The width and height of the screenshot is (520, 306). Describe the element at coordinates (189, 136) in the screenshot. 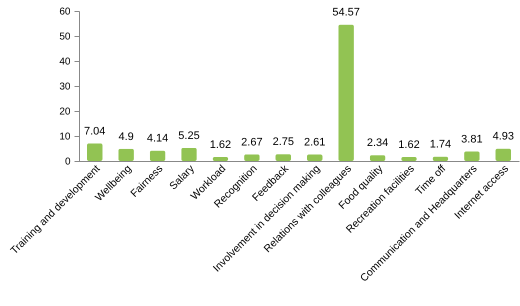

I see `data-label: 5.25` at that location.